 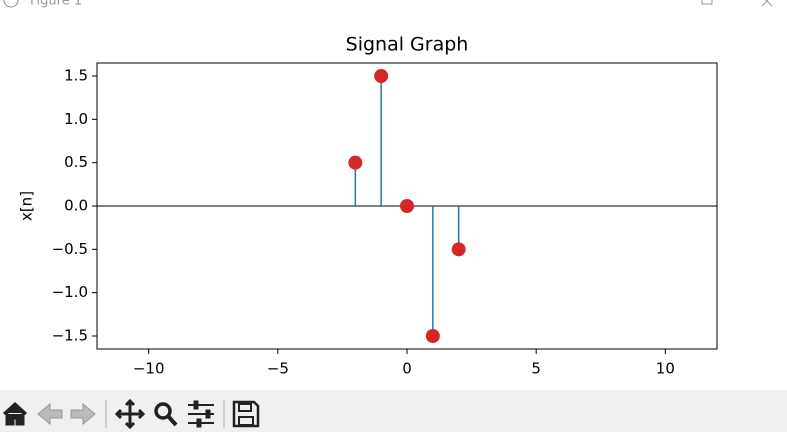 What do you see at coordinates (27, 206) in the screenshot?
I see `y-axis-label: x[n]` at bounding box center [27, 206].